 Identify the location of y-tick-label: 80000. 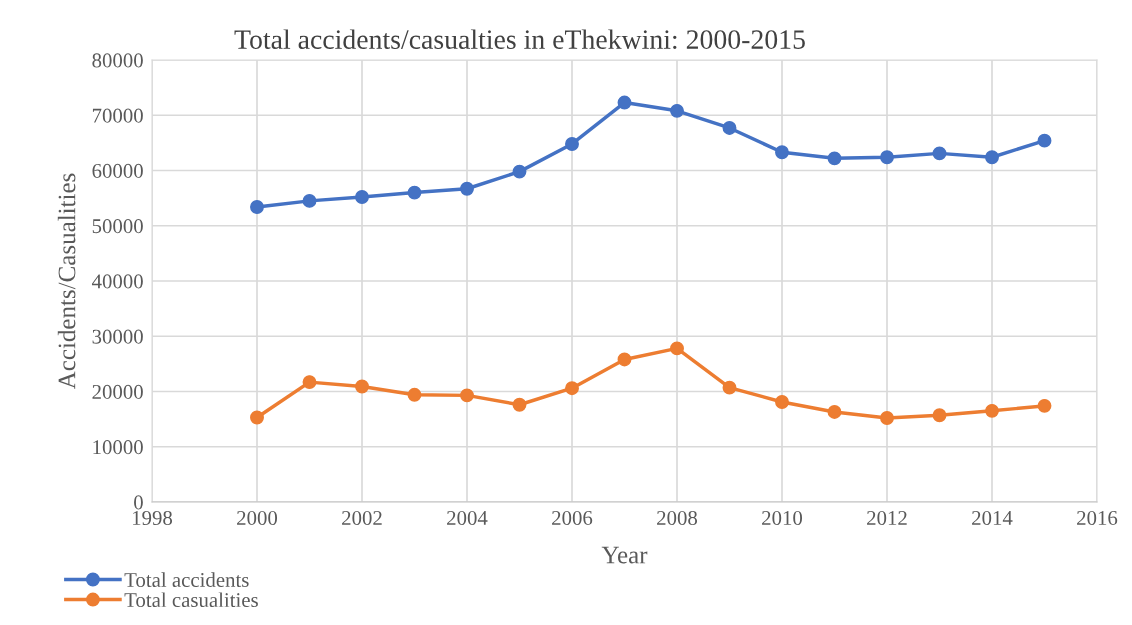
(117, 60).